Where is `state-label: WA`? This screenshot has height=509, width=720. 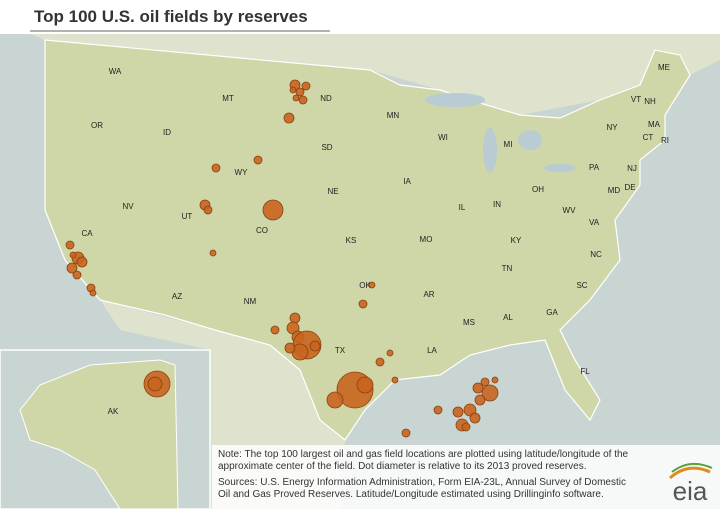 state-label: WA is located at coordinates (115, 71).